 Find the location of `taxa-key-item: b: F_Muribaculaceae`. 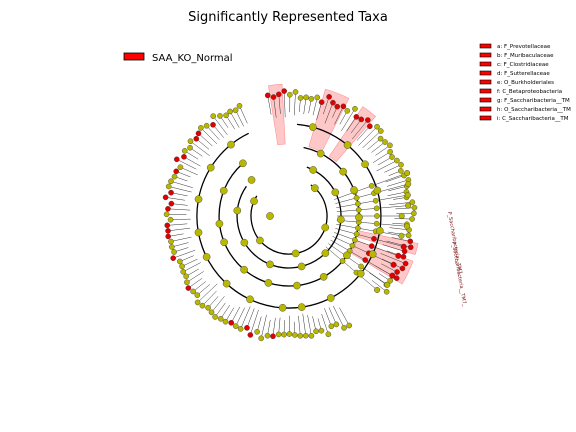

taxa-key-item: b: F_Muribaculaceae is located at coordinates (525, 56).